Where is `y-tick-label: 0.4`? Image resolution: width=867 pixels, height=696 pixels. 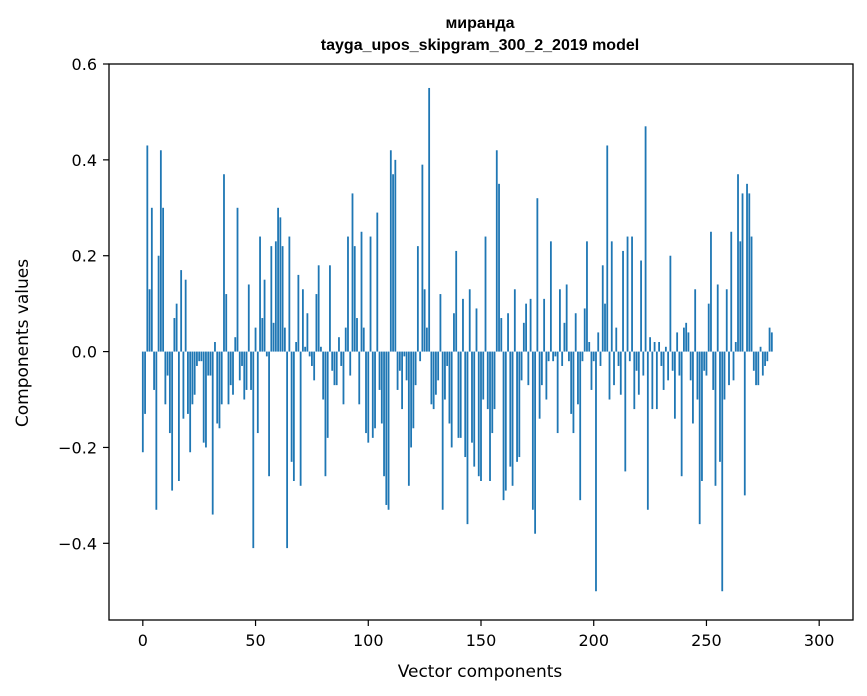
y-tick-label: 0.4 is located at coordinates (84, 160).